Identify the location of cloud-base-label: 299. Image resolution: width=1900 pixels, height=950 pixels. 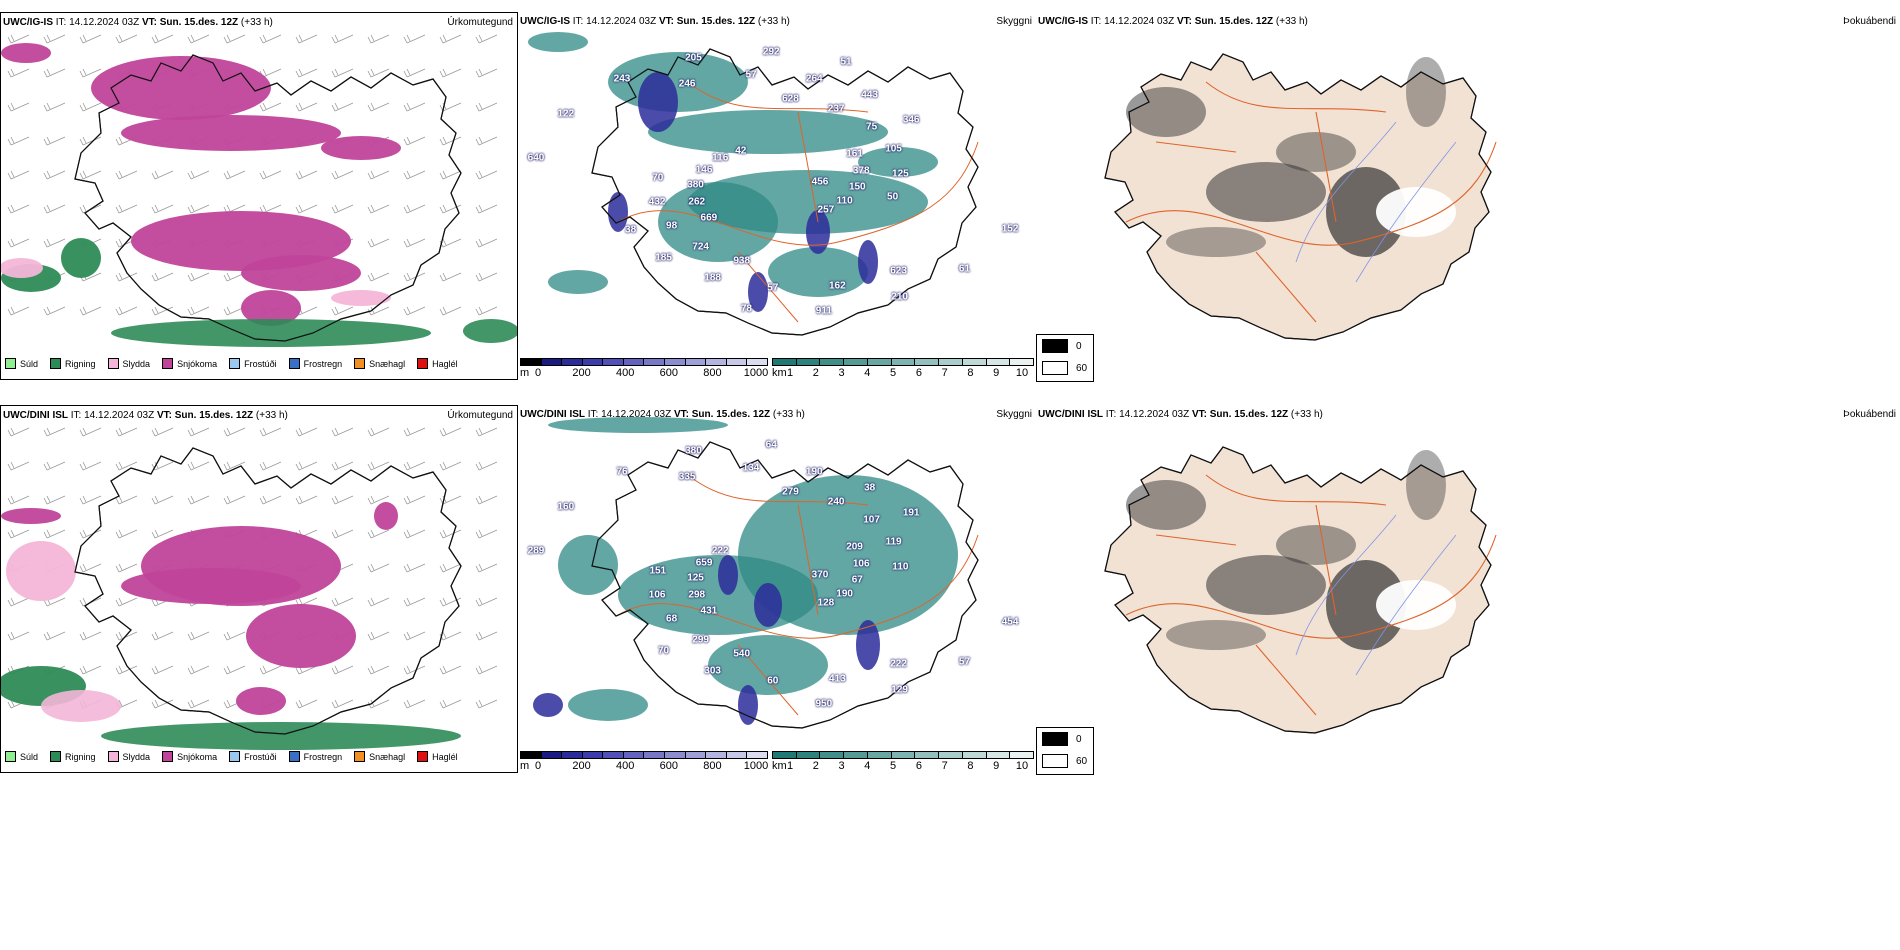
(700, 640).